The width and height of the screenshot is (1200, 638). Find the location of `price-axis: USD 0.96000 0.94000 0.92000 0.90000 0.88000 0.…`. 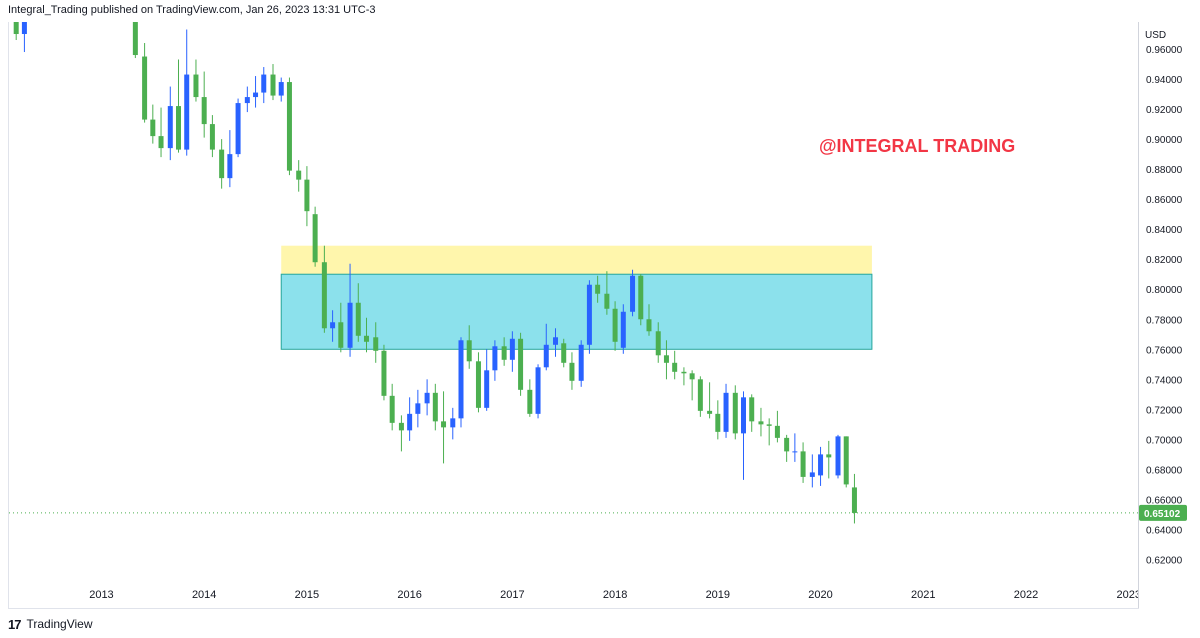

price-axis: USD 0.96000 0.94000 0.92000 0.90000 0.88000 0.… is located at coordinates (1169, 315).